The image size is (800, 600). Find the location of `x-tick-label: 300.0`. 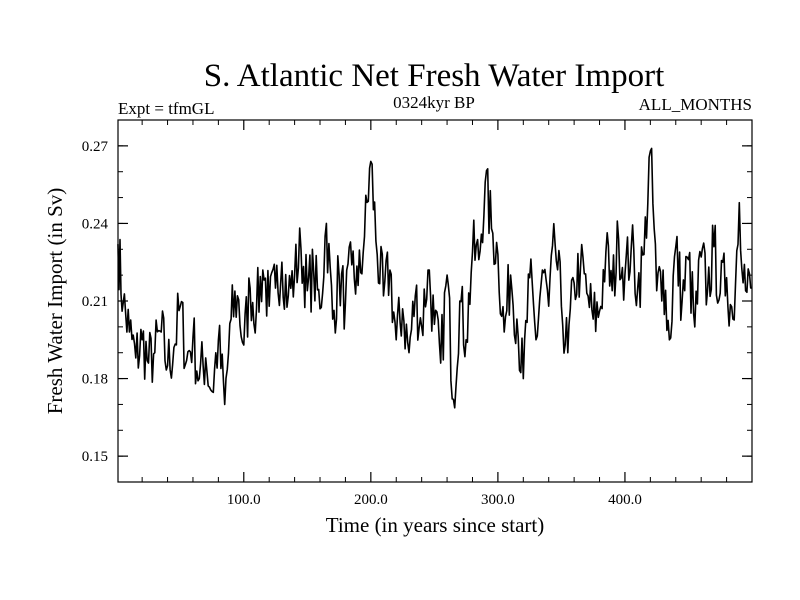

x-tick-label: 300.0 is located at coordinates (498, 500).